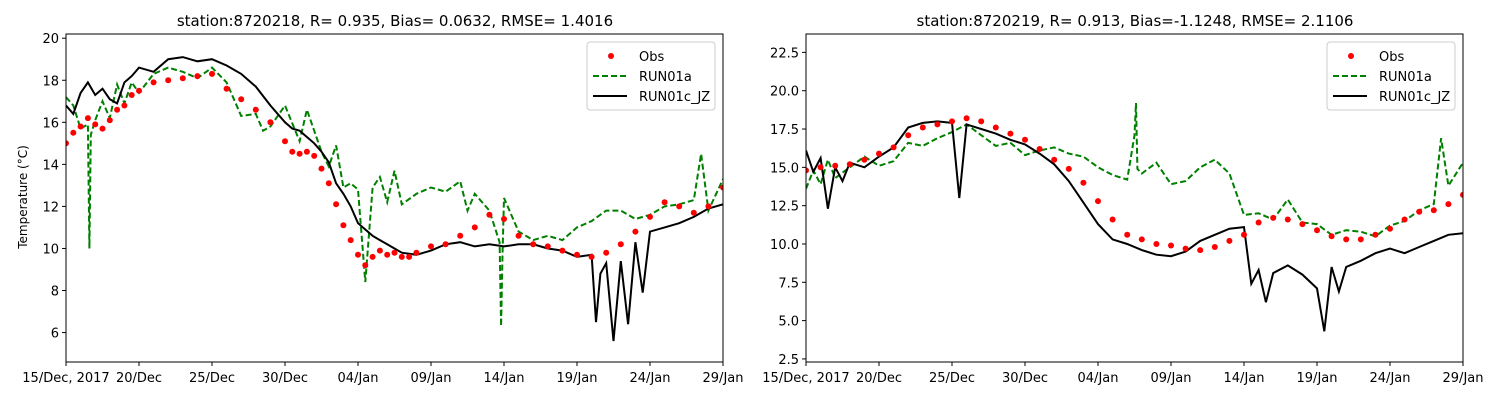 Image resolution: width=1500 pixels, height=400 pixels. I want to click on y-tick-label: 16, so click(50, 123).